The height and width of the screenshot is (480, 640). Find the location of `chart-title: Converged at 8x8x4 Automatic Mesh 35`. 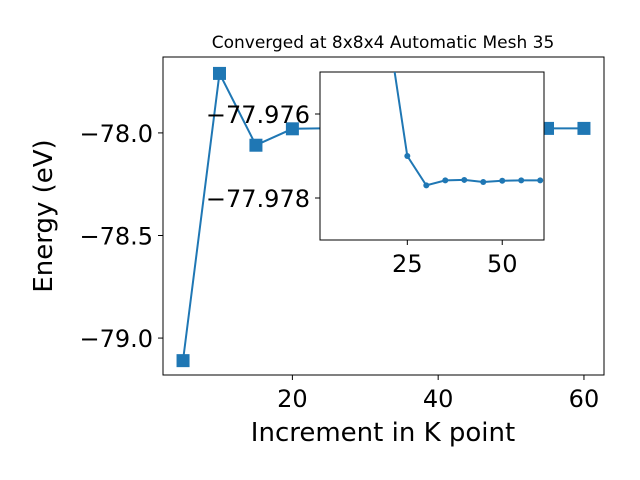

chart-title: Converged at 8x8x4 Automatic Mesh 35 is located at coordinates (383, 43).